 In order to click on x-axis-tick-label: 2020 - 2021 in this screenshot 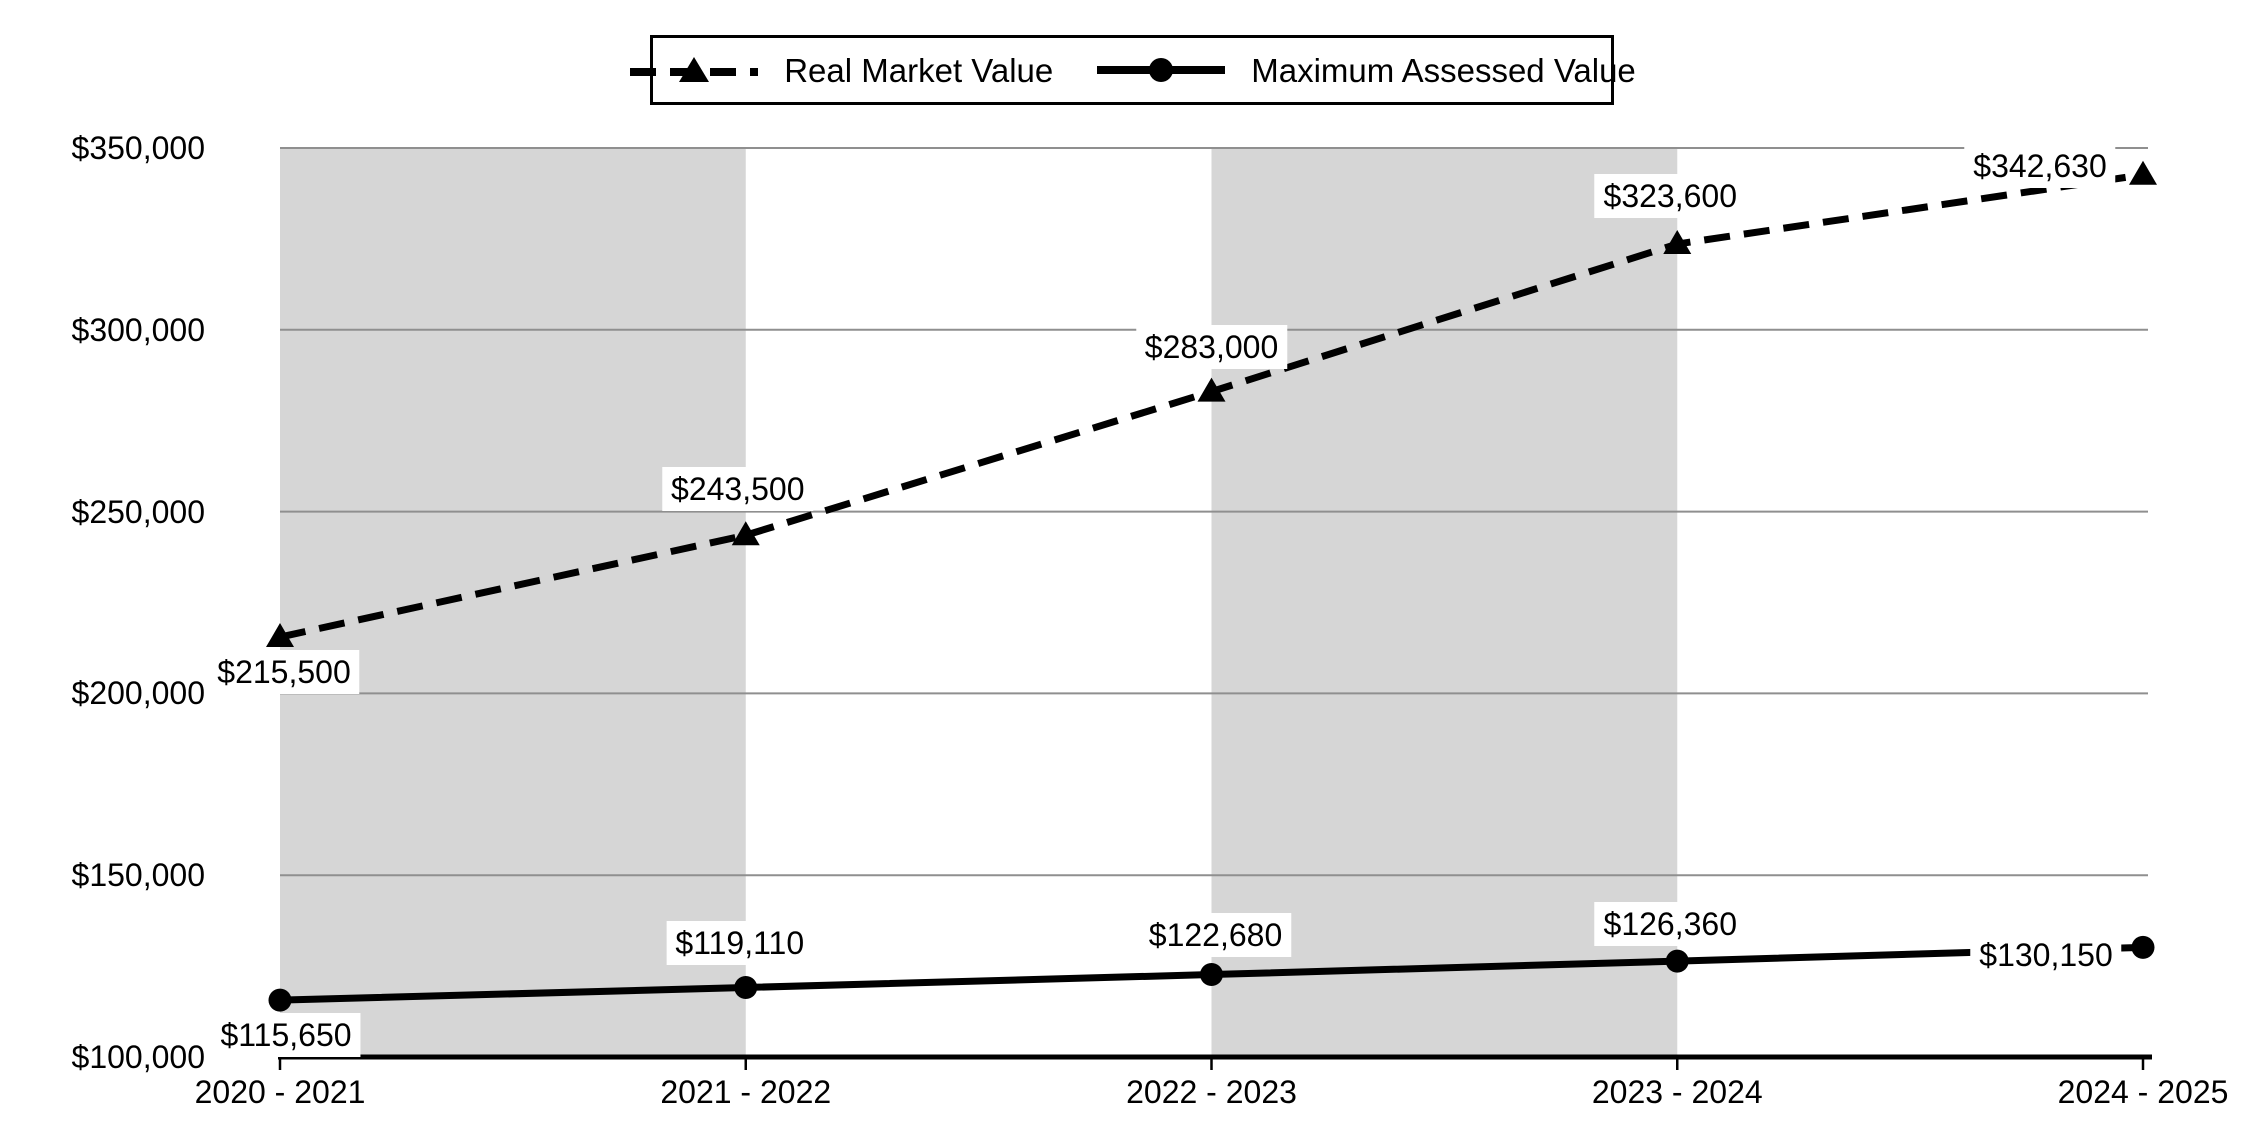, I will do `click(280, 1092)`.